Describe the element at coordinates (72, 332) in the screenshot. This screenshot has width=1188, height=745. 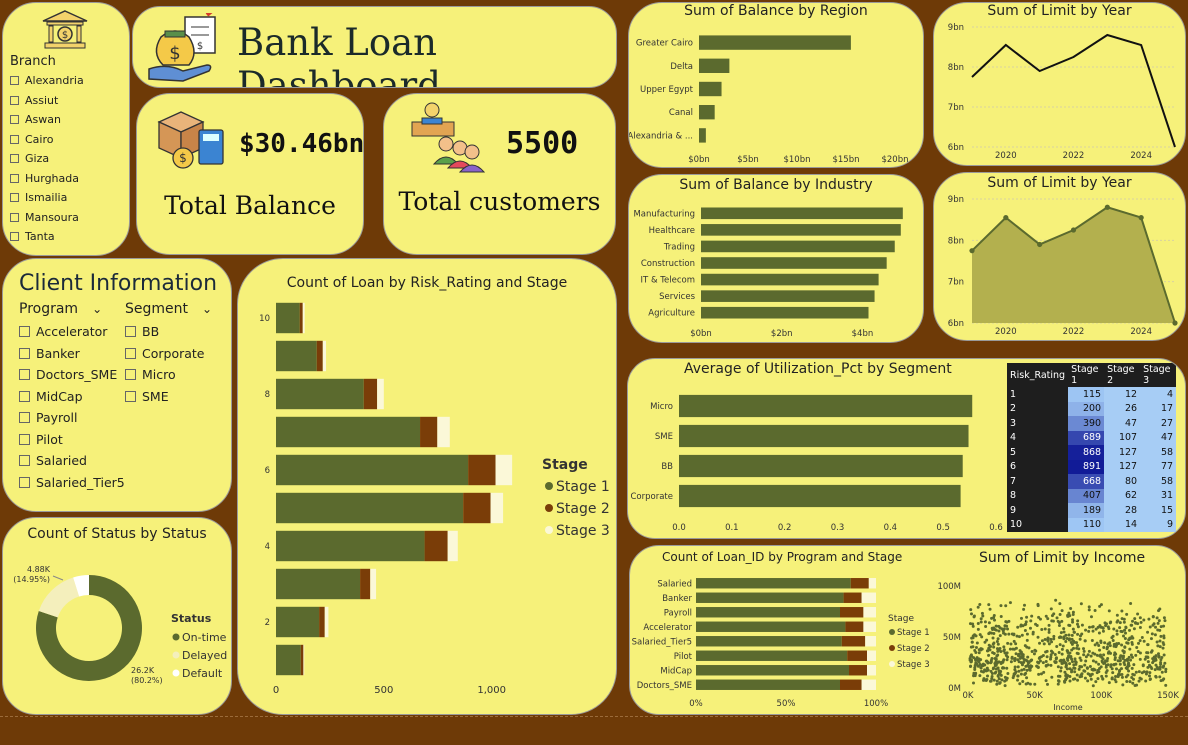
I see `program-item: Accelerator` at that location.